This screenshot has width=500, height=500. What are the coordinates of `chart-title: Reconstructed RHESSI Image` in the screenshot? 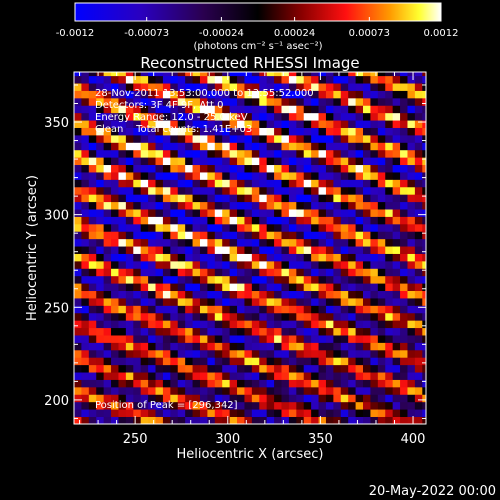 It's located at (249, 63).